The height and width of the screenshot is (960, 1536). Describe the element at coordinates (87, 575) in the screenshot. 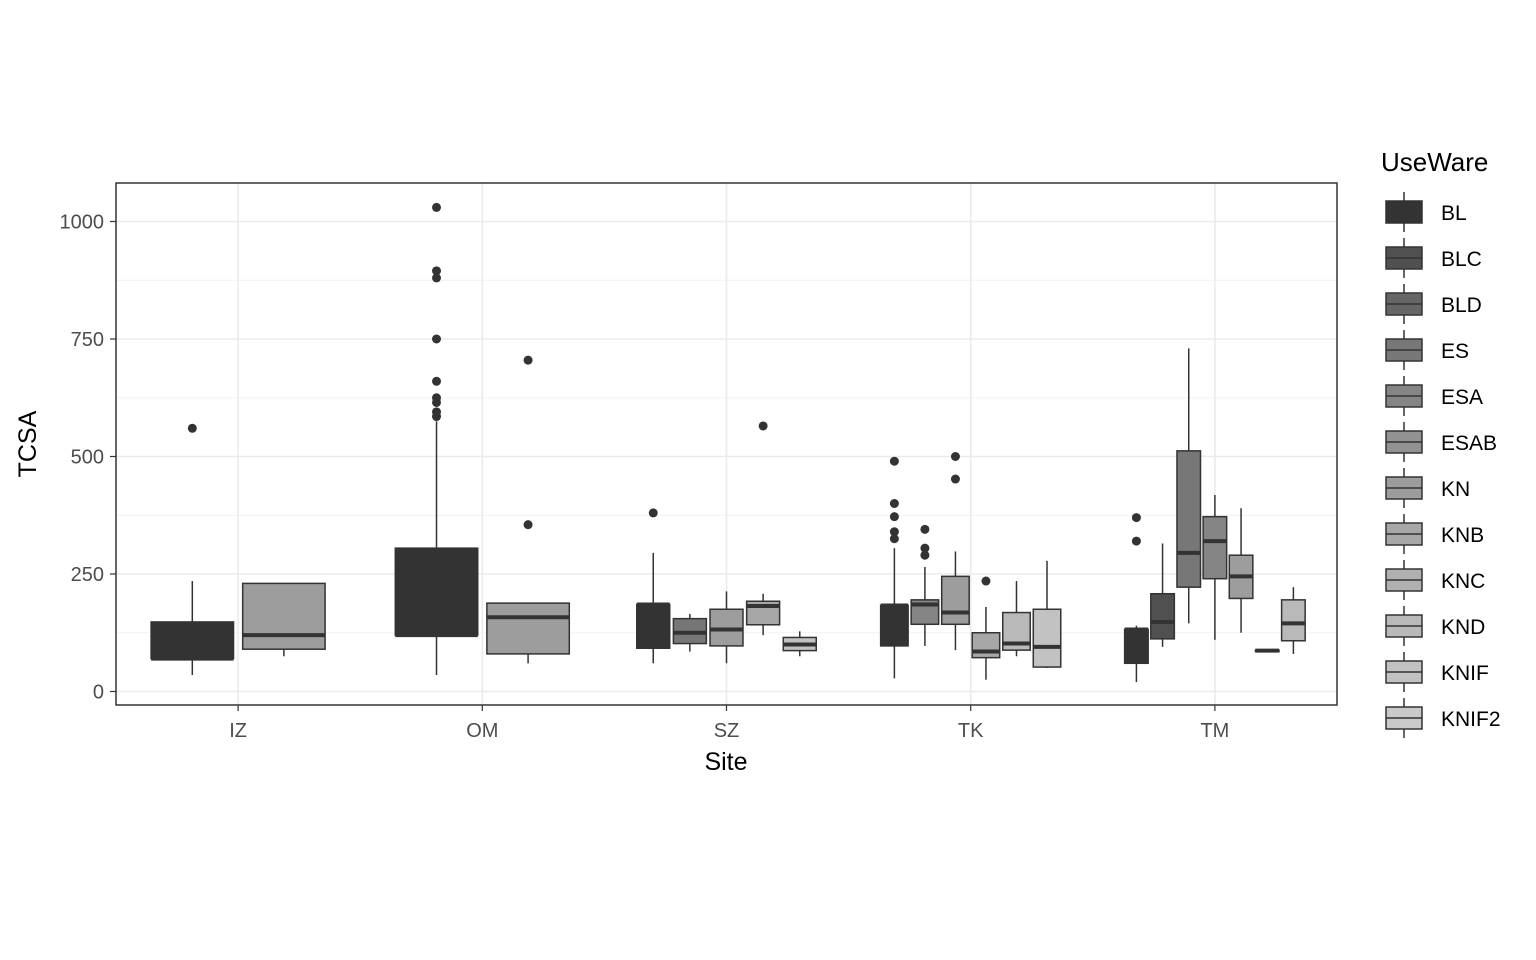

I see `y-tick-label: 250` at that location.